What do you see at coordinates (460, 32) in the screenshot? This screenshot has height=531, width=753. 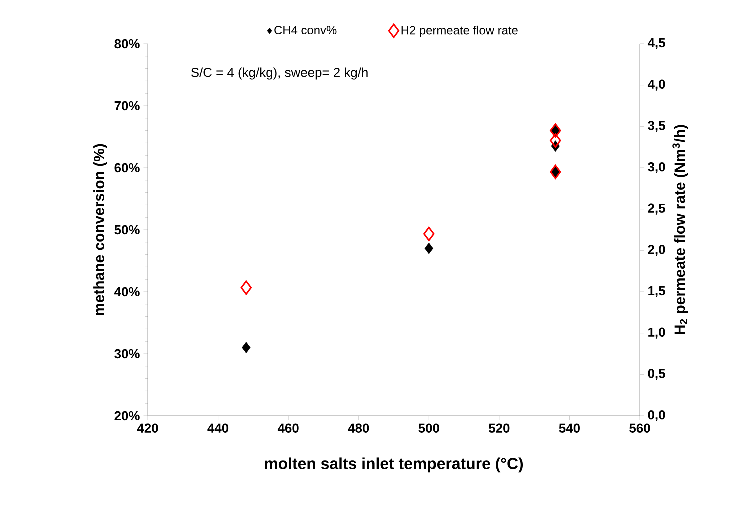 I see `legend-label: H2 permeate flow rate` at bounding box center [460, 32].